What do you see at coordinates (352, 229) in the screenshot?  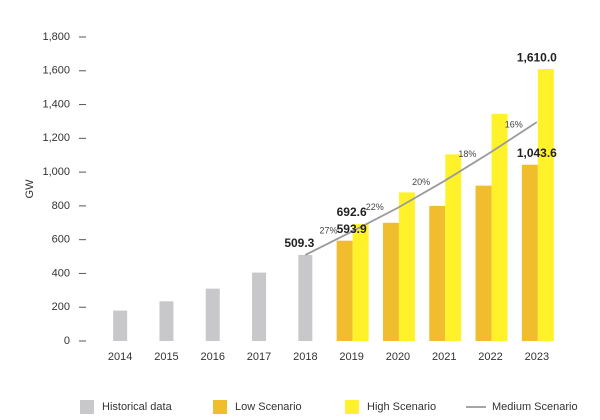 I see `data-label: 593.9` at bounding box center [352, 229].